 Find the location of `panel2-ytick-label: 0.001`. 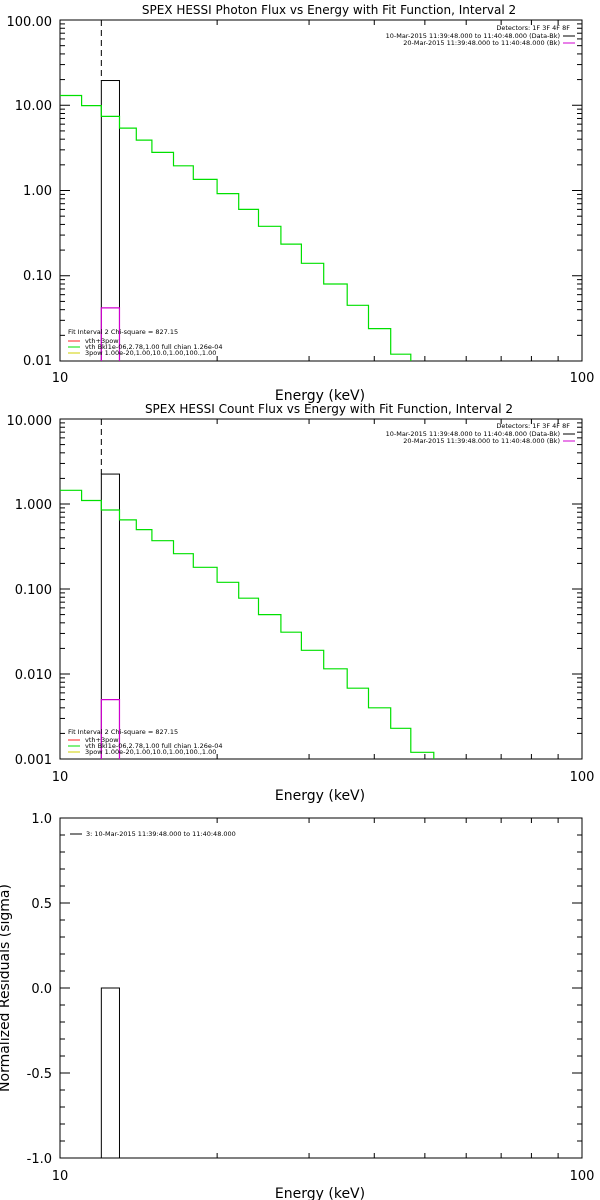

panel2-ytick-label: 0.001 is located at coordinates (33, 760).